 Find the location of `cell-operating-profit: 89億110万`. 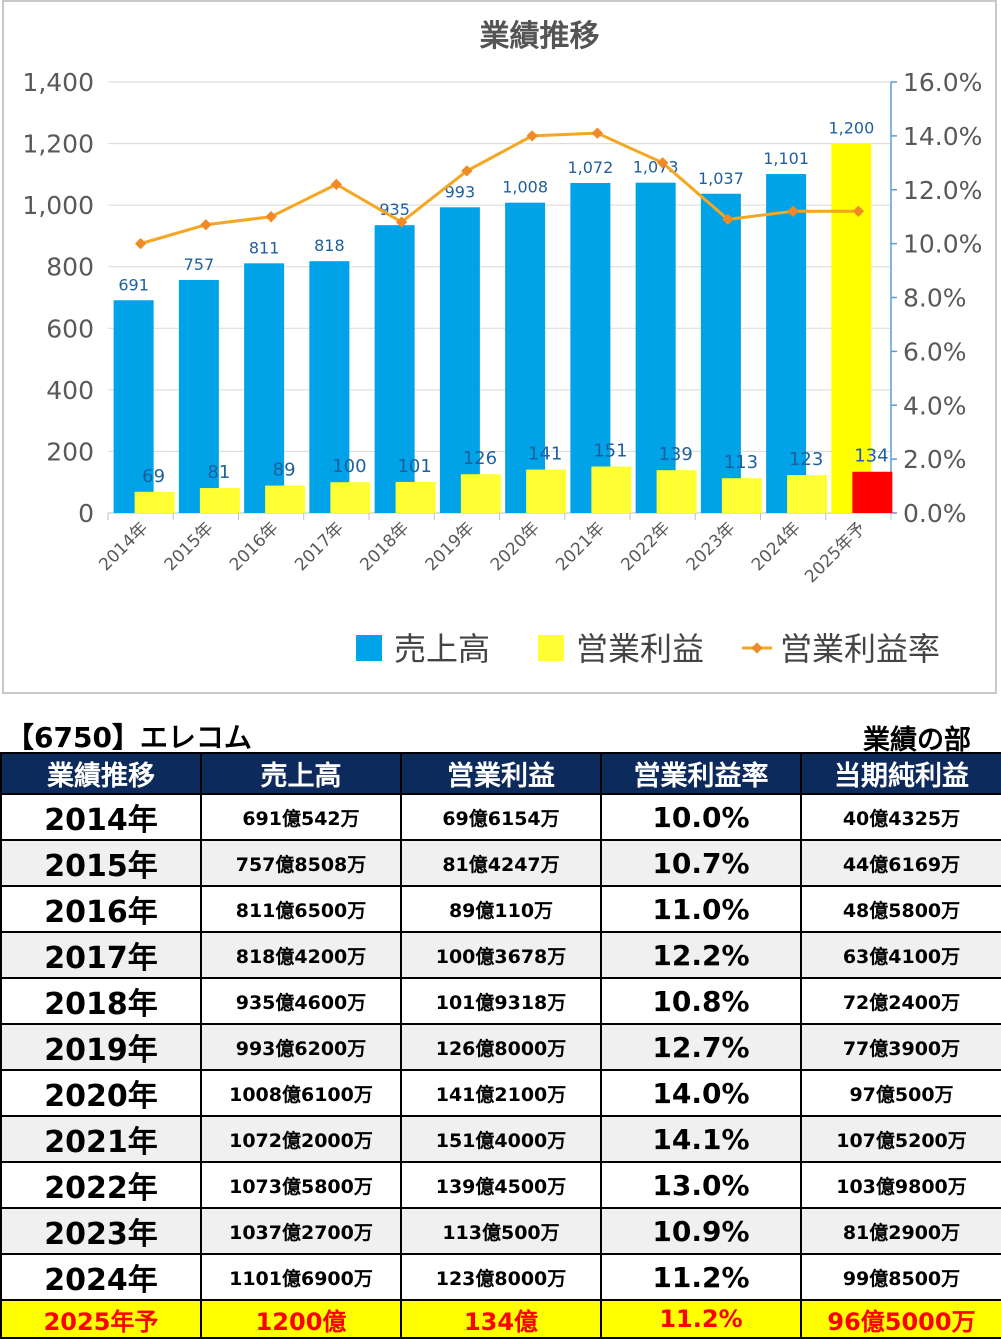

cell-operating-profit: 89億110万 is located at coordinates (501, 909).